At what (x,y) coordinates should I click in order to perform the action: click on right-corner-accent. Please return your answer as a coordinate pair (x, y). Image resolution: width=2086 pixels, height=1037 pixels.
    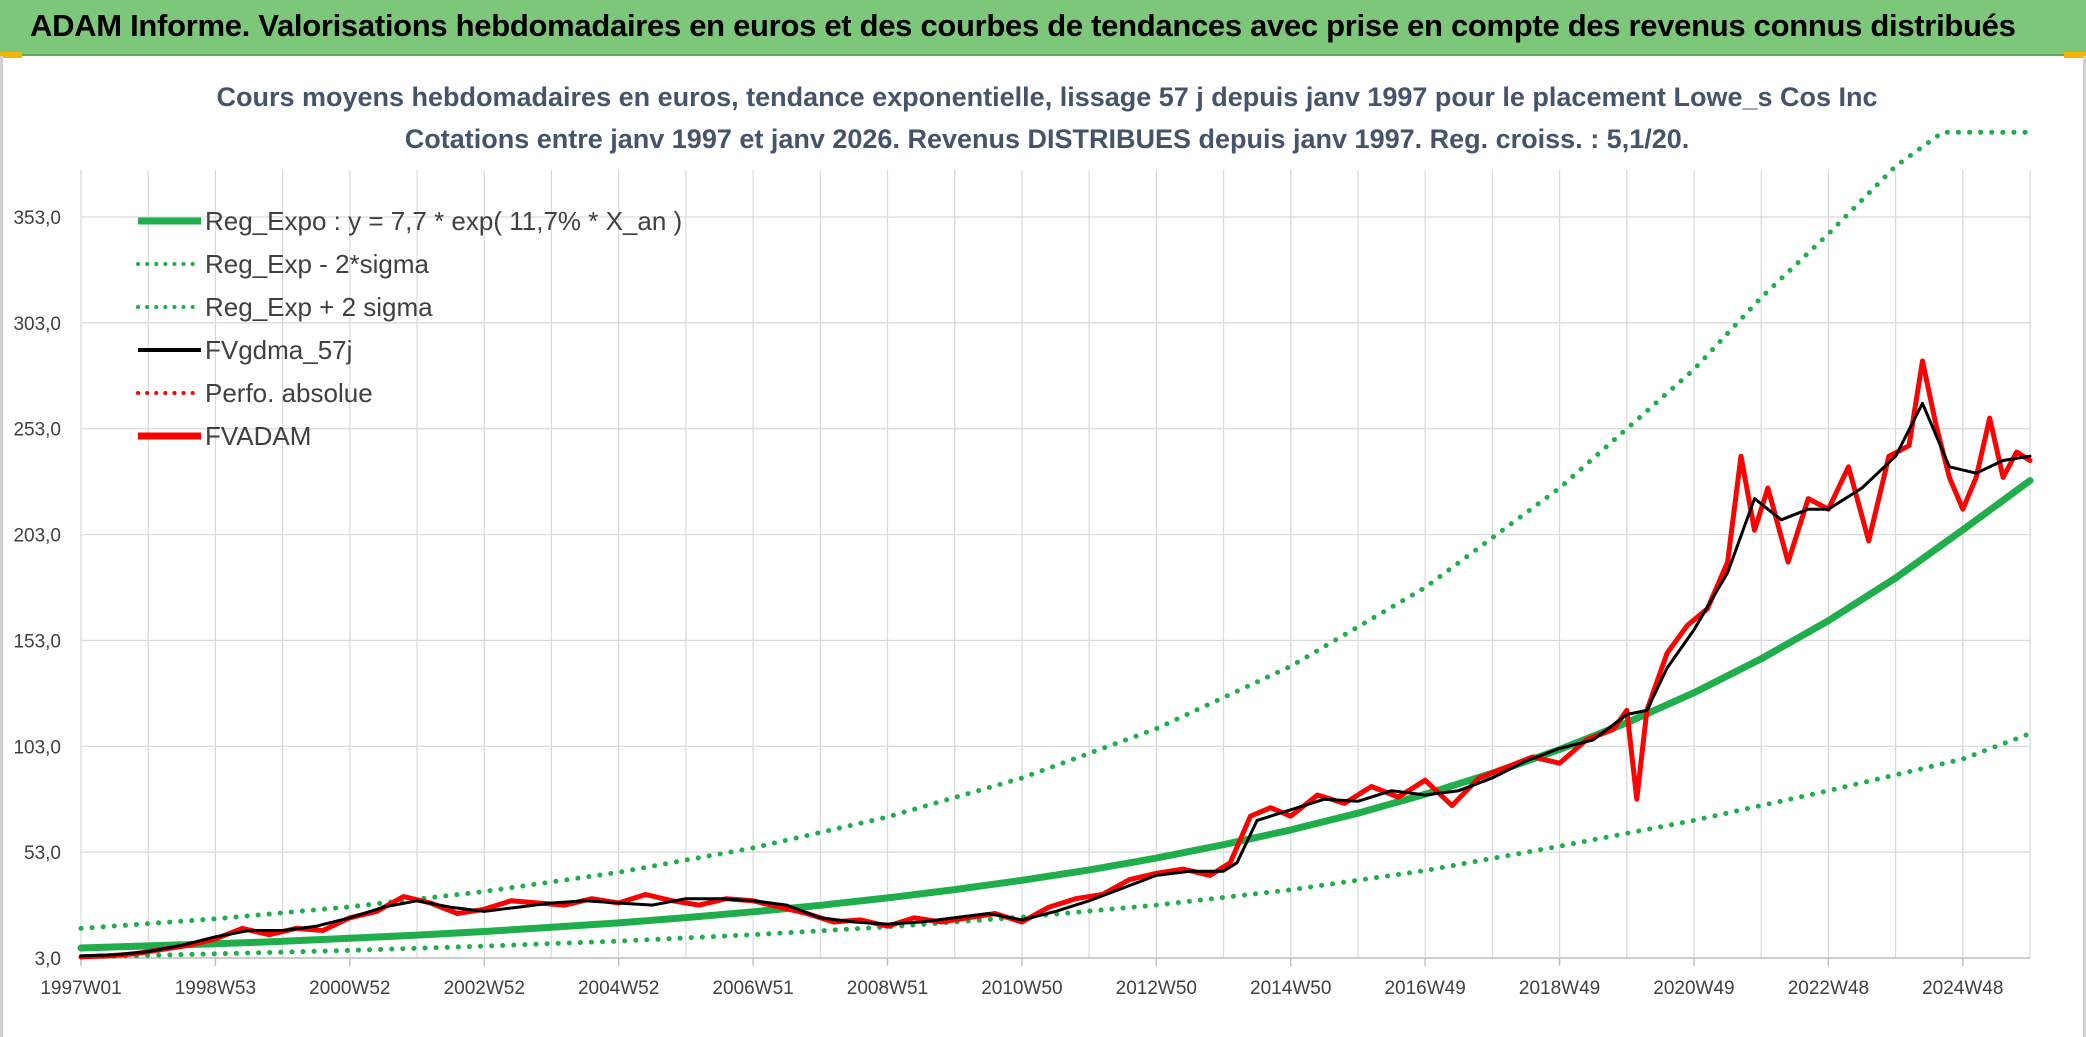
    Looking at the image, I should click on (2075, 55).